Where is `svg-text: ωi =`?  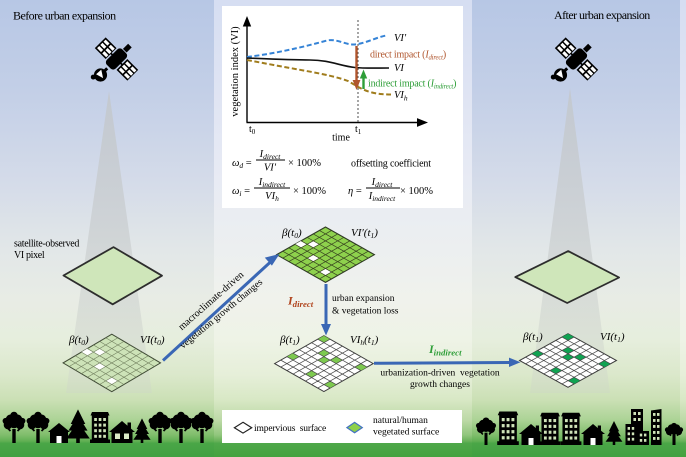 svg-text: ωi = is located at coordinates (241, 192).